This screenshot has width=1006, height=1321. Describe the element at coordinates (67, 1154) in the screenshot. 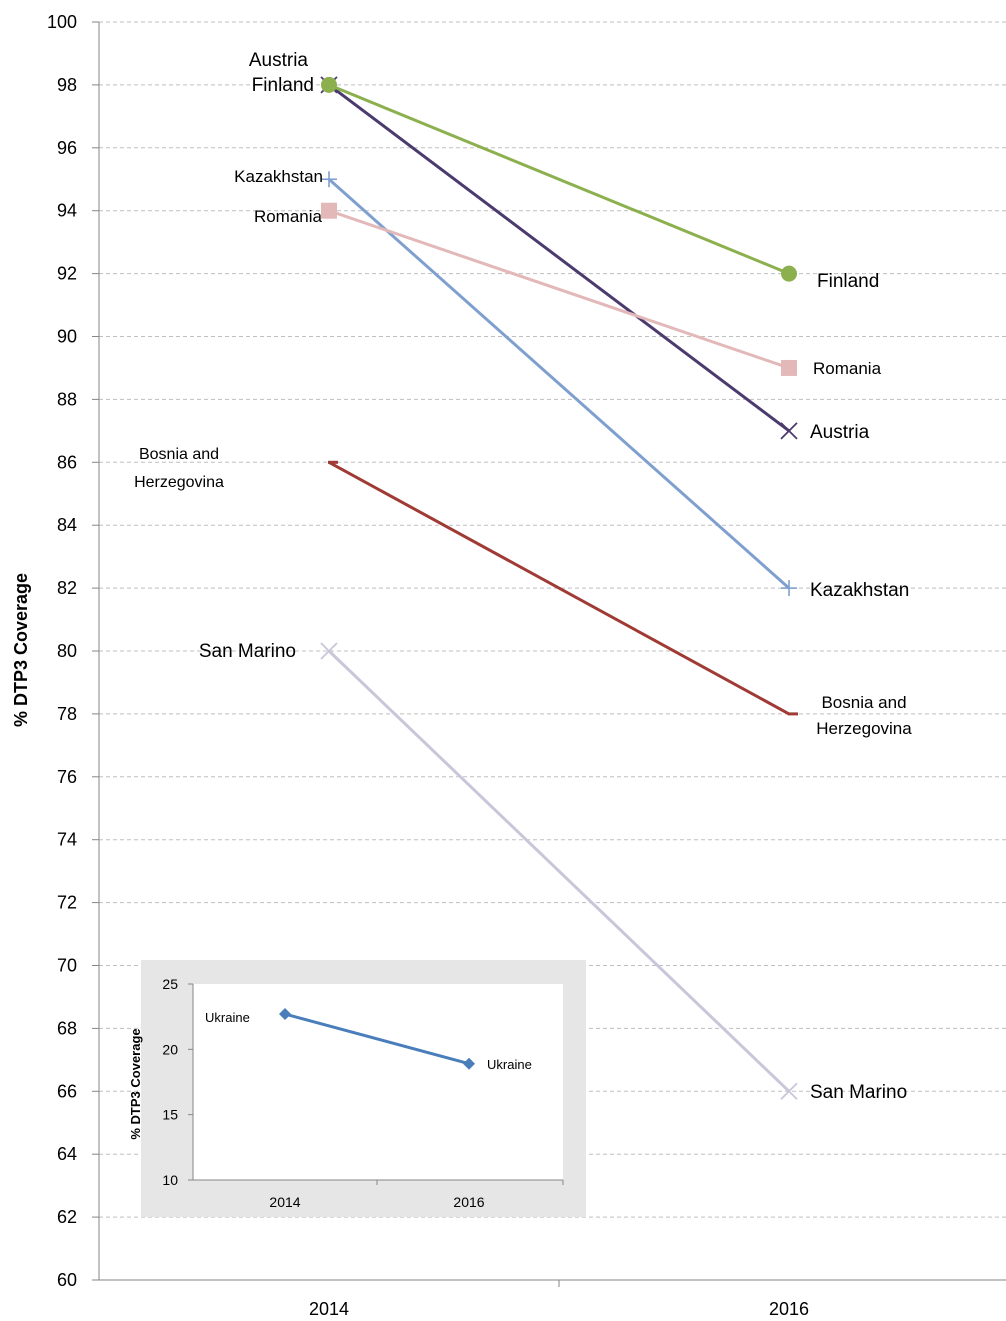

I see `y-tick-label: 64` at that location.